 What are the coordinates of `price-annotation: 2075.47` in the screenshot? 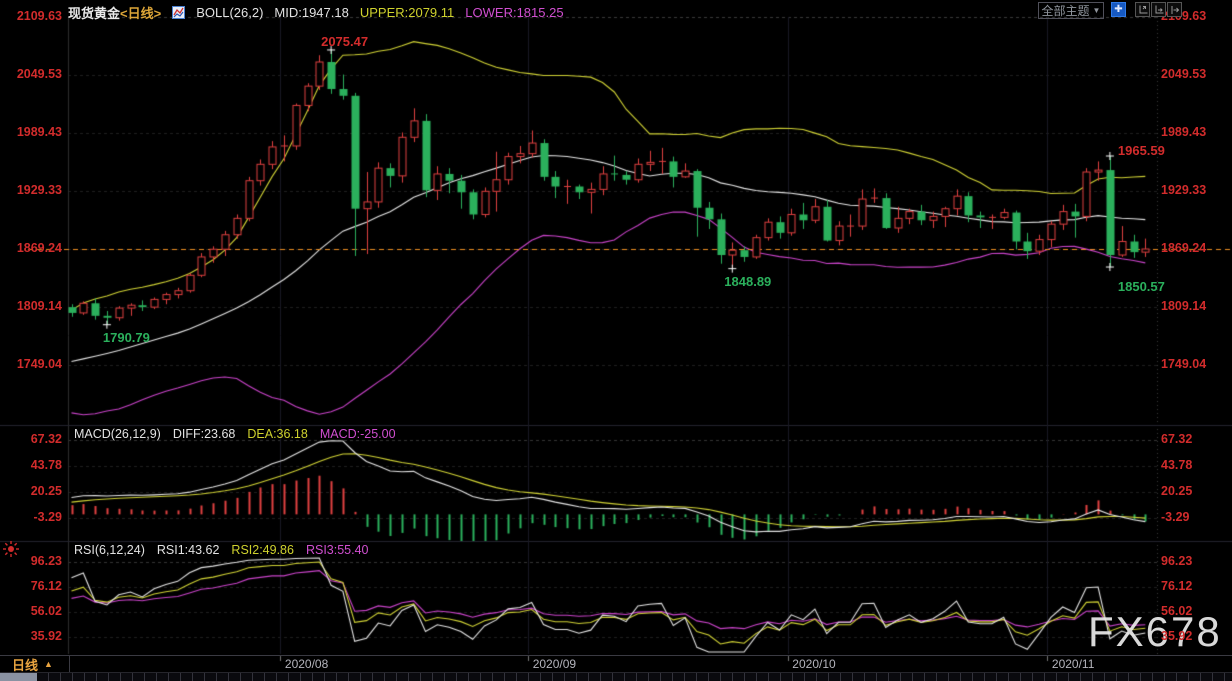 It's located at (345, 41).